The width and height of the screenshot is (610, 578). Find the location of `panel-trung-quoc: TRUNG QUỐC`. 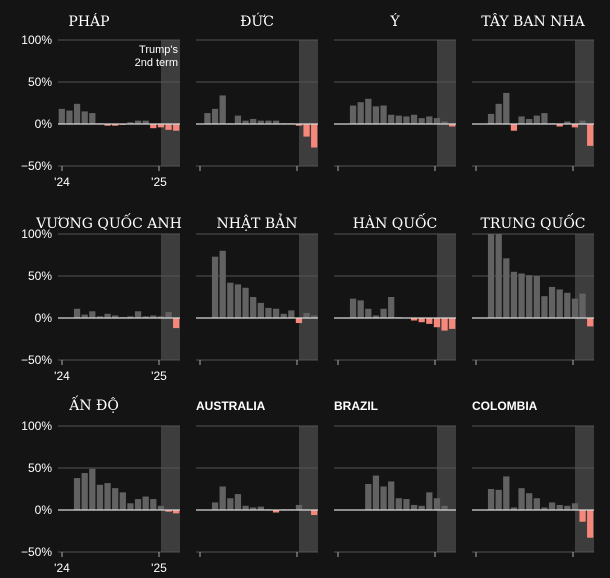

panel-trung-quoc: TRUNG QUỐC is located at coordinates (533, 288).